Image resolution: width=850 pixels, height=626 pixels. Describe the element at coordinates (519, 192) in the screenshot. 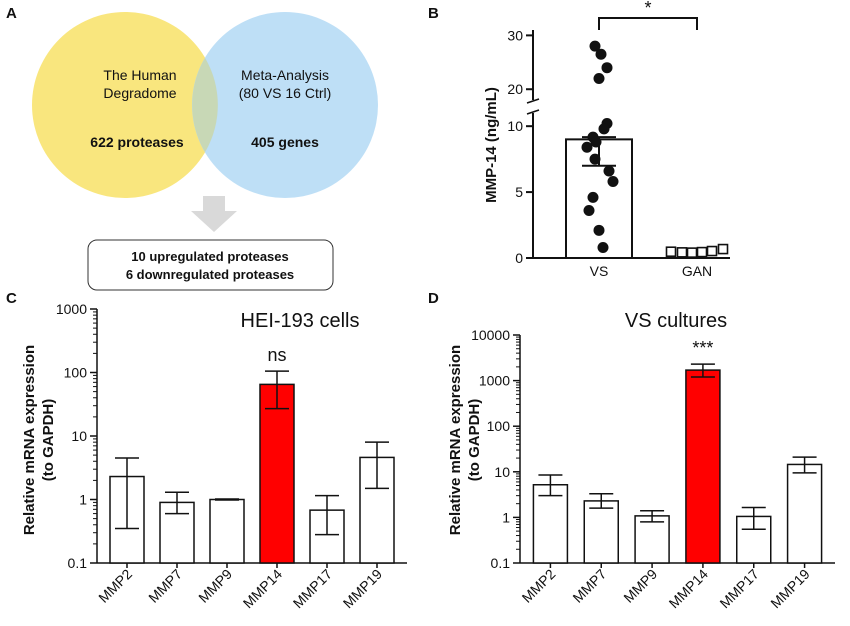

I see `y-tick-label: 5` at that location.